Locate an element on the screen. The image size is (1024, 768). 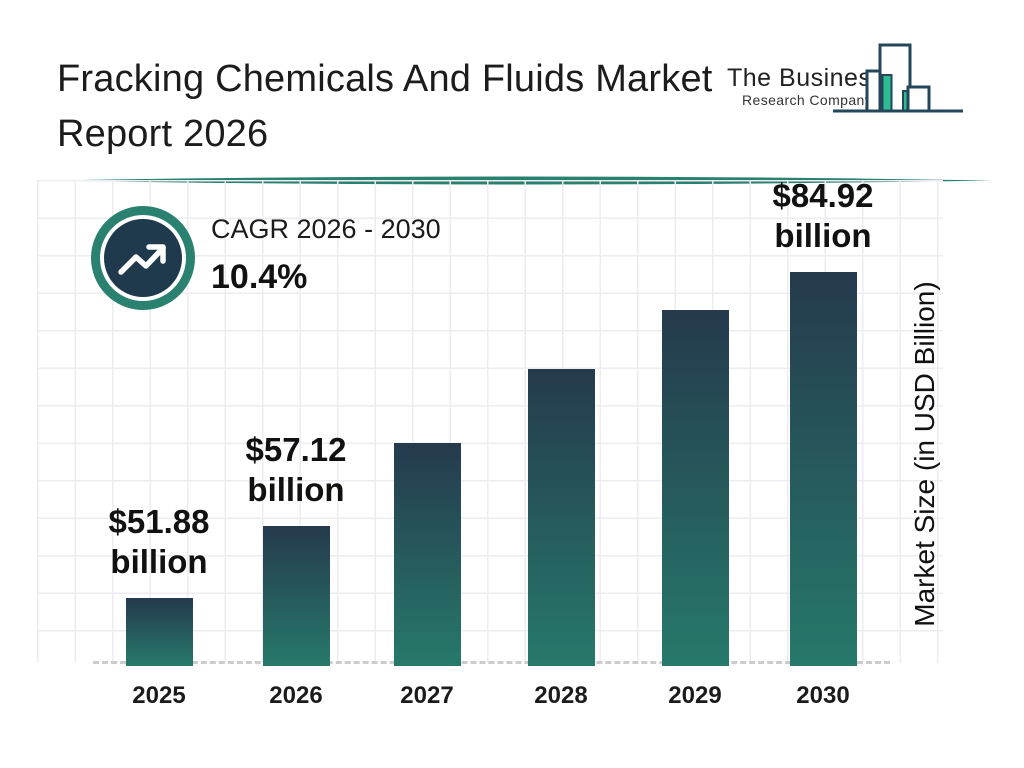
cagr-badge is located at coordinates (143, 258).